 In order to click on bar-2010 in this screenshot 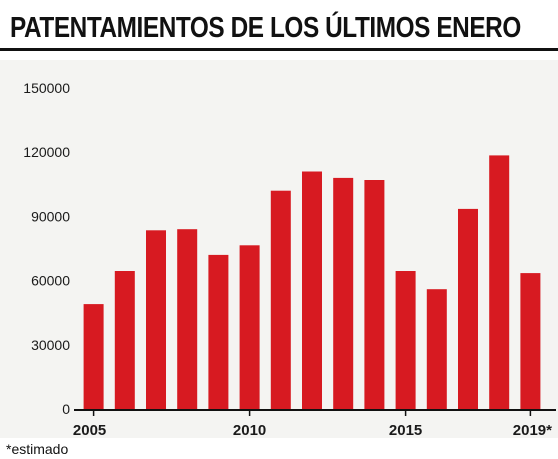, I will do `click(249, 327)`.